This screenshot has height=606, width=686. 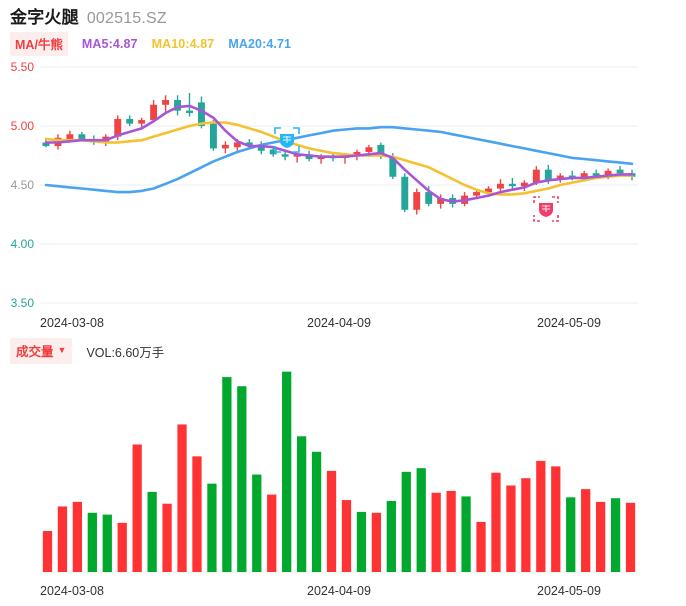 I want to click on chevron-down-icon: ▼, so click(x=62, y=350).